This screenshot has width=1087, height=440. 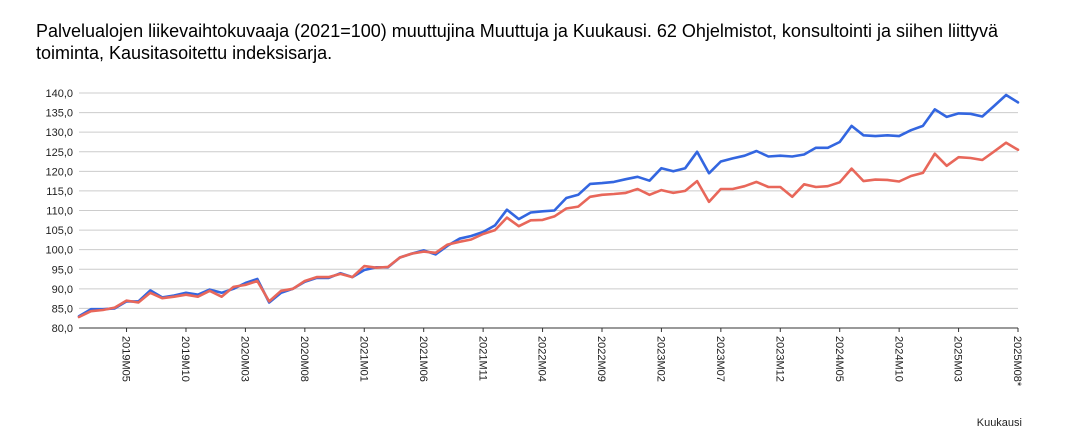 What do you see at coordinates (59, 133) in the screenshot?
I see `y-tick-label: 130,0` at bounding box center [59, 133].